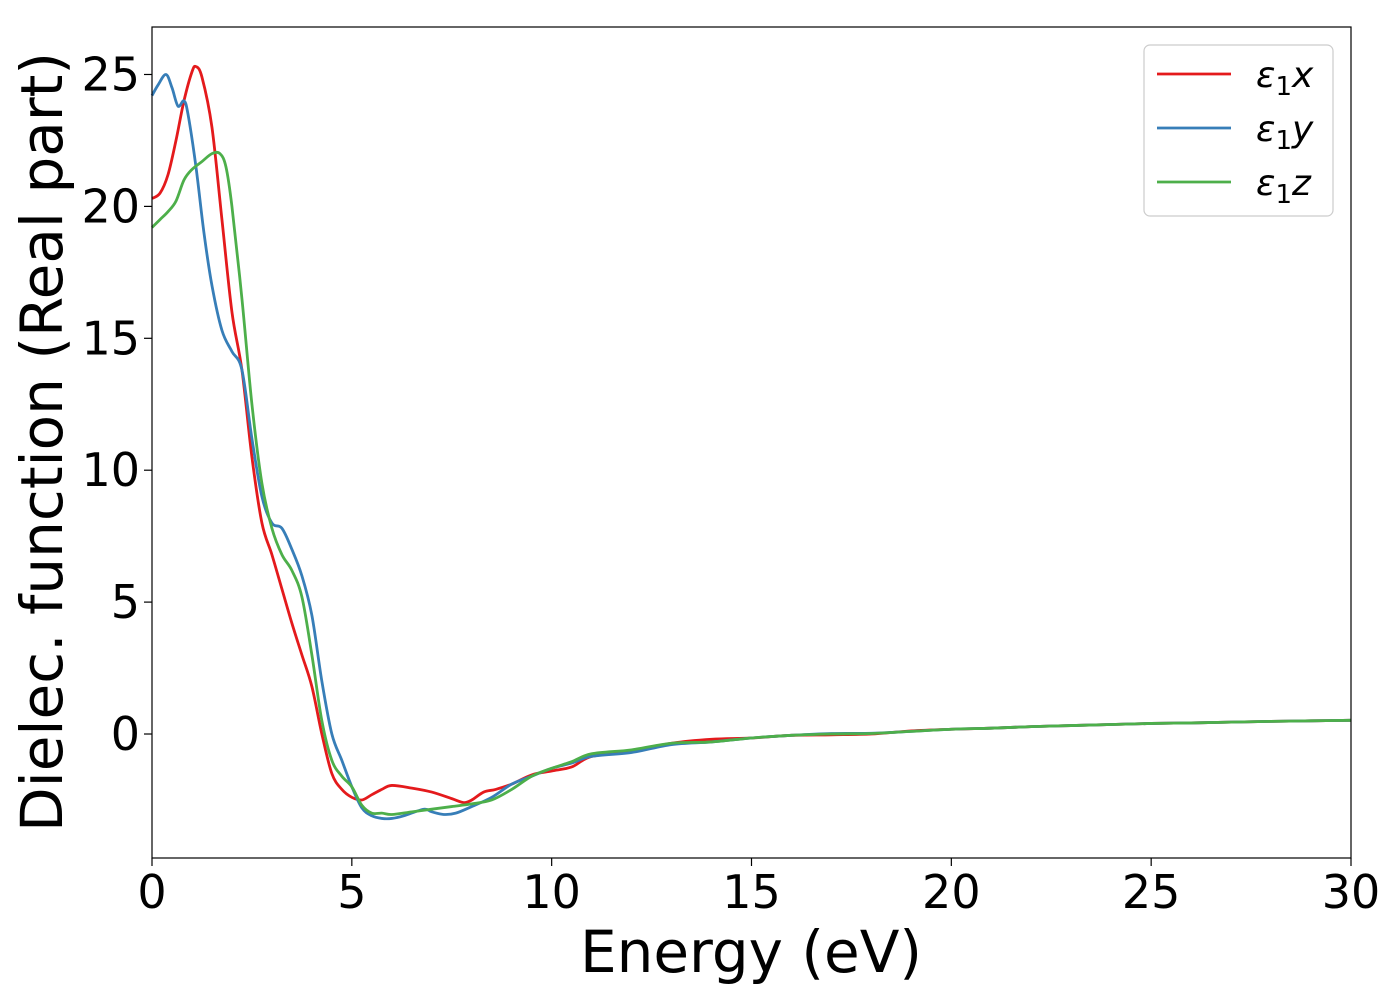  What do you see at coordinates (42, 442) in the screenshot?
I see `y-axis-title: Dielec. function (Real part)` at bounding box center [42, 442].